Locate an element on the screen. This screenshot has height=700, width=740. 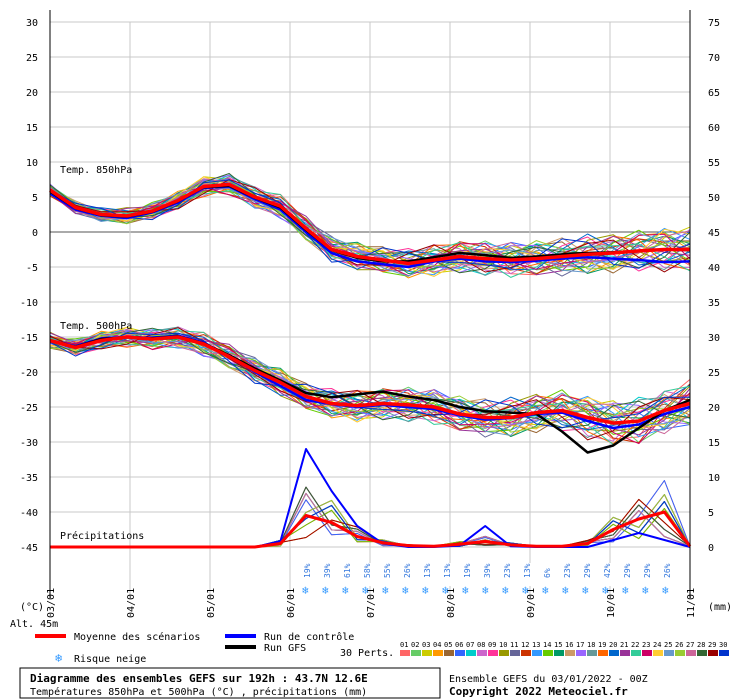
left-tick-label: -30 is located at coordinates (29, 443).